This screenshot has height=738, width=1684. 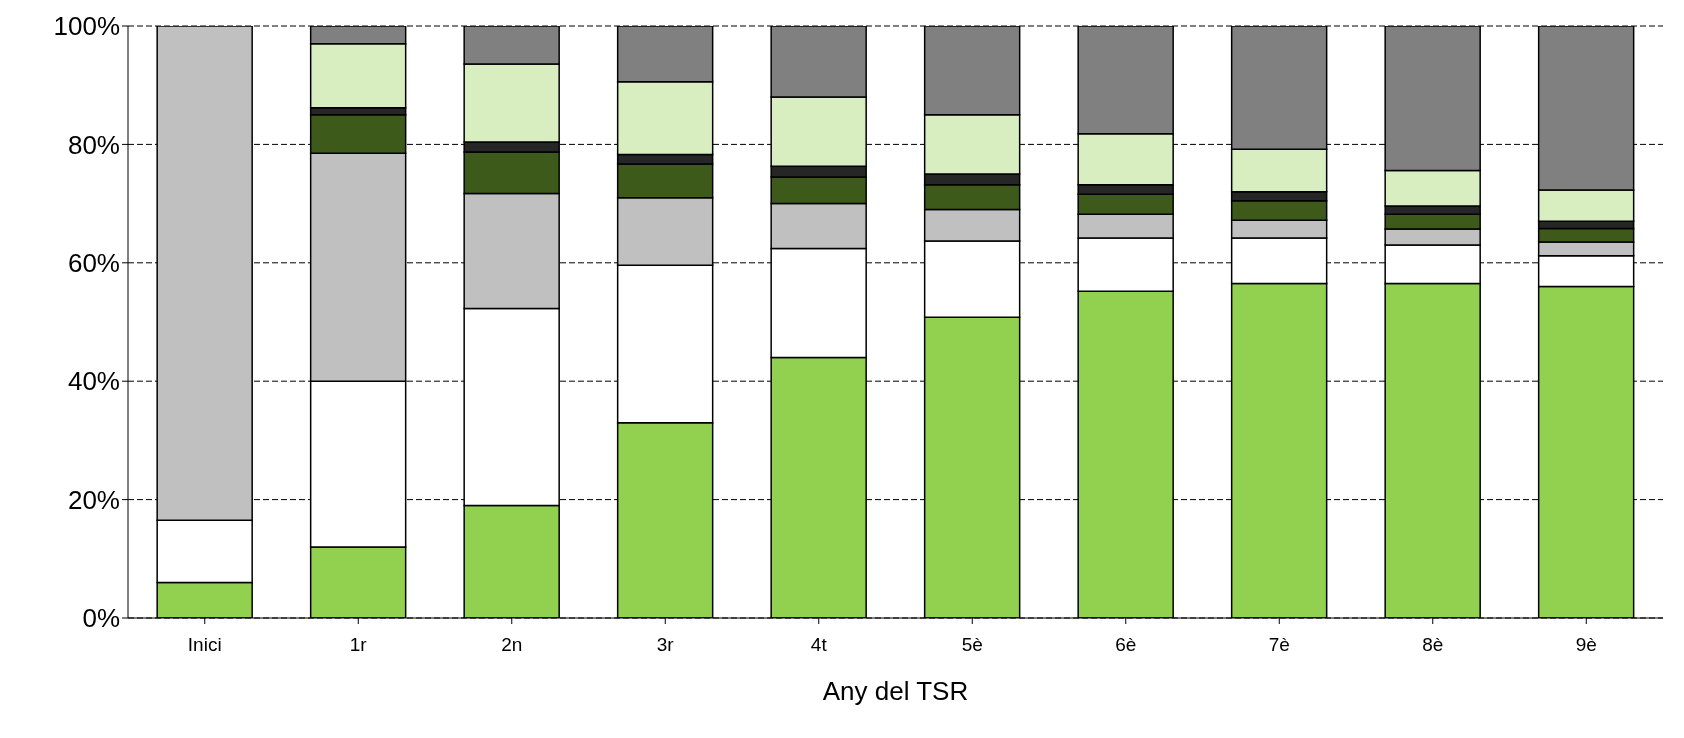 I want to click on y-tick-label: 100%, so click(x=86, y=26).